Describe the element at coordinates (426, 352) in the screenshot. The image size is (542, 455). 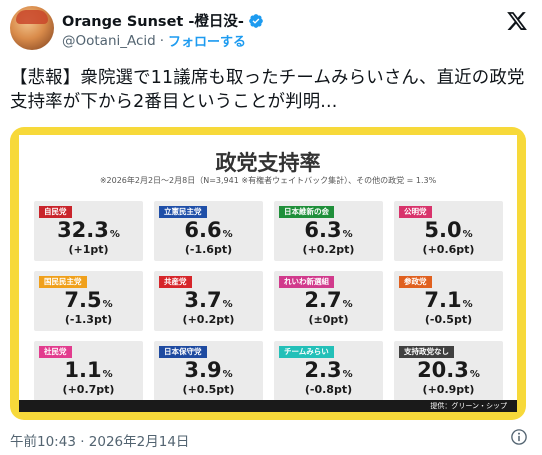
I see `party-label: 支持政党なし` at that location.